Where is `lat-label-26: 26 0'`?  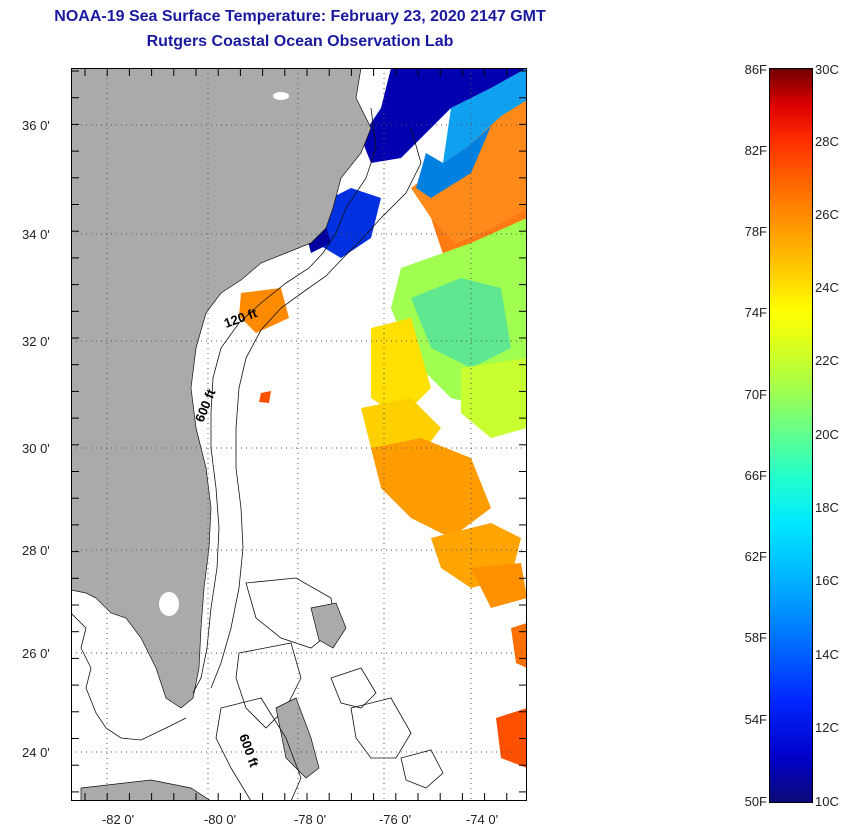 lat-label-26: 26 0' is located at coordinates (36, 653).